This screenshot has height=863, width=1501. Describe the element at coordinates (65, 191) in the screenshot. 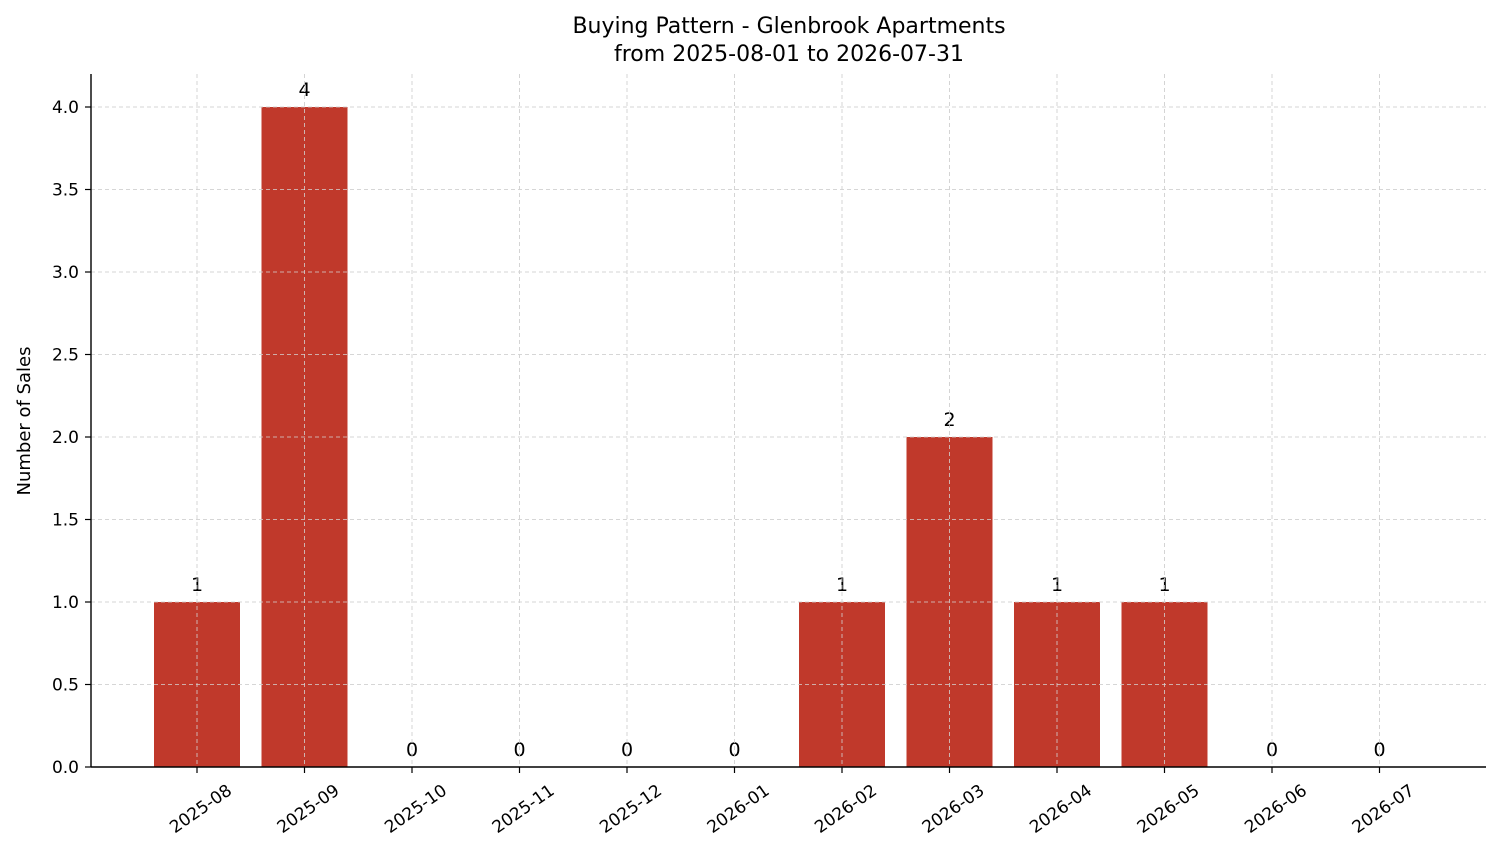

I see `y-tick-label: 3.5` at that location.